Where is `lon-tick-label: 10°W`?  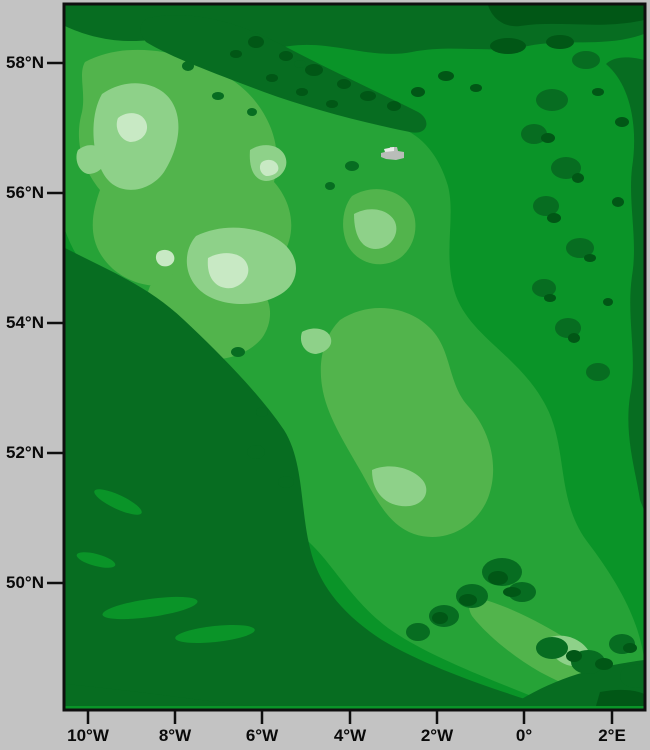 lon-tick-label: 10°W is located at coordinates (88, 735).